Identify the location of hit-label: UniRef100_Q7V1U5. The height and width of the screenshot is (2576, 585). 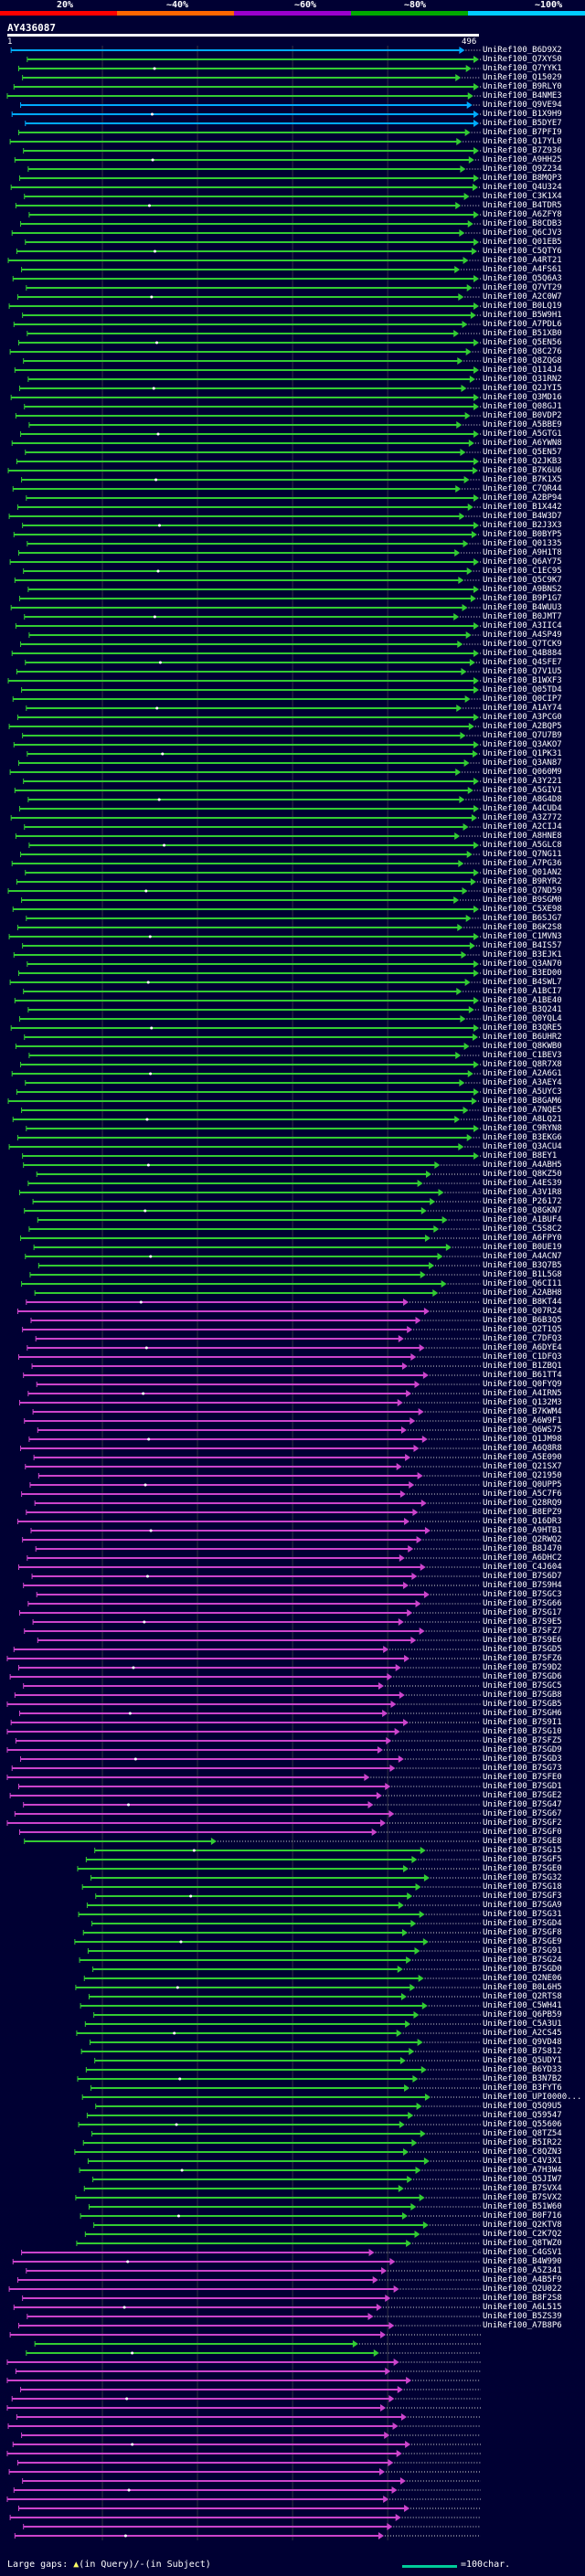
(522, 671).